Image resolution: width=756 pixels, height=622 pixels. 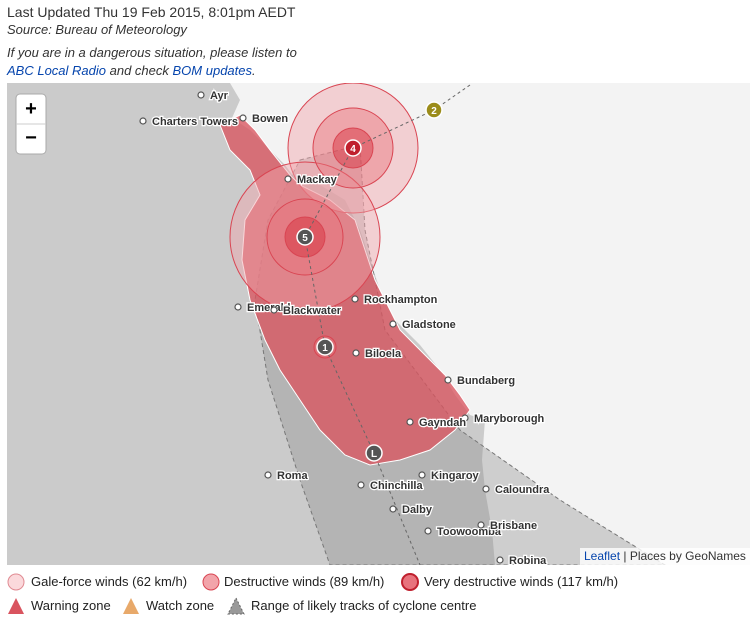 What do you see at coordinates (268, 308) in the screenshot?
I see `place-label: Emerald` at bounding box center [268, 308].